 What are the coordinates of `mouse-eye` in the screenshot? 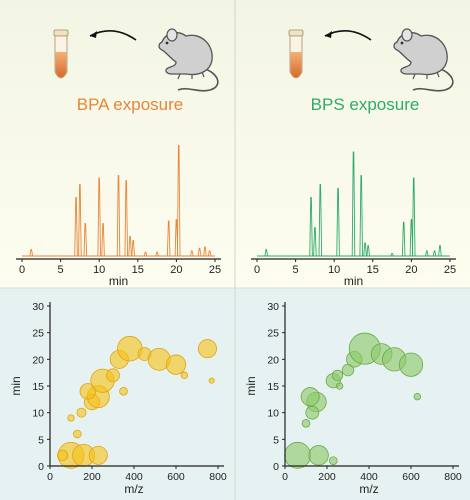 It's located at (167, 43).